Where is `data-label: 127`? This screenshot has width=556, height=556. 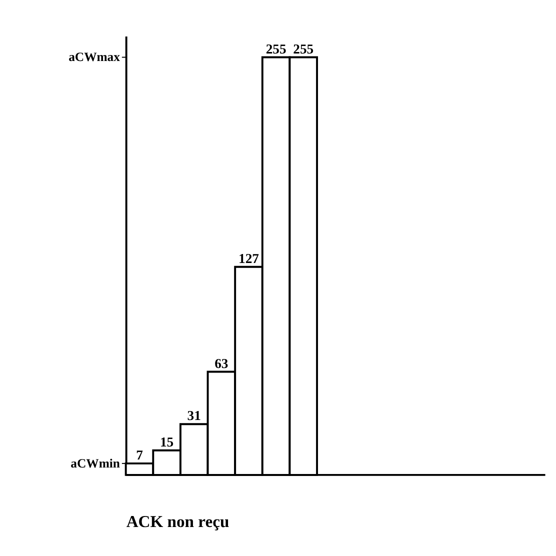
data-label: 127 is located at coordinates (249, 258).